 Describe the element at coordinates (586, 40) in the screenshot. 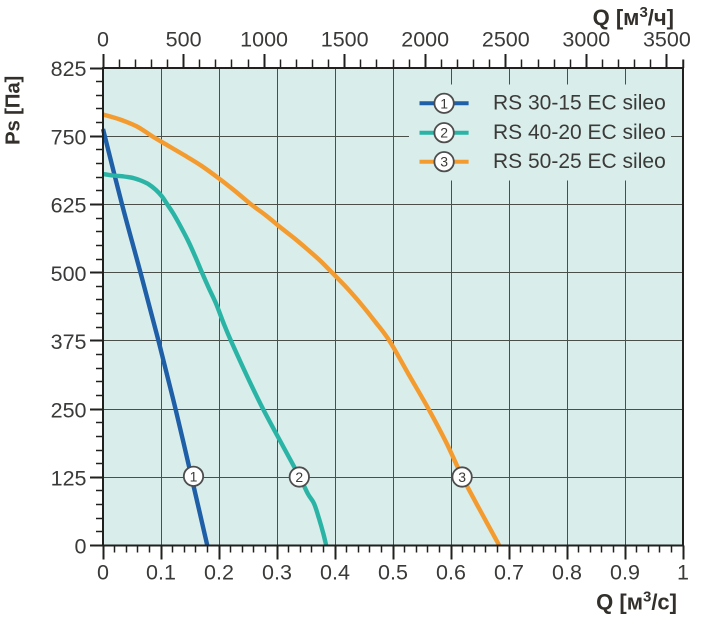

I see `svg-text: 3000` at that location.